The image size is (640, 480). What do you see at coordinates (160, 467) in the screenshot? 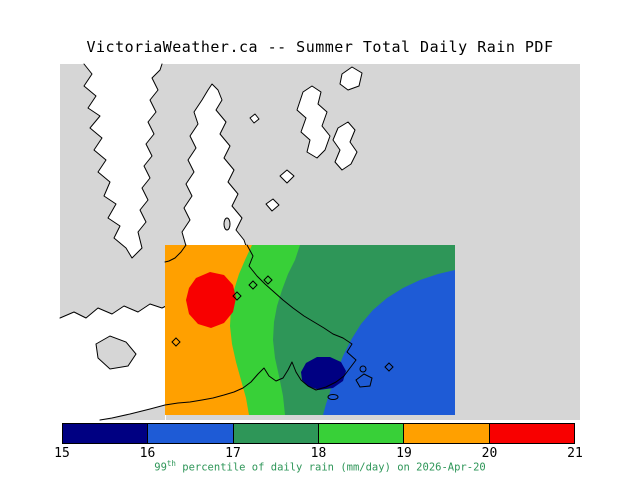
I see `caption-number: 99` at bounding box center [160, 467].